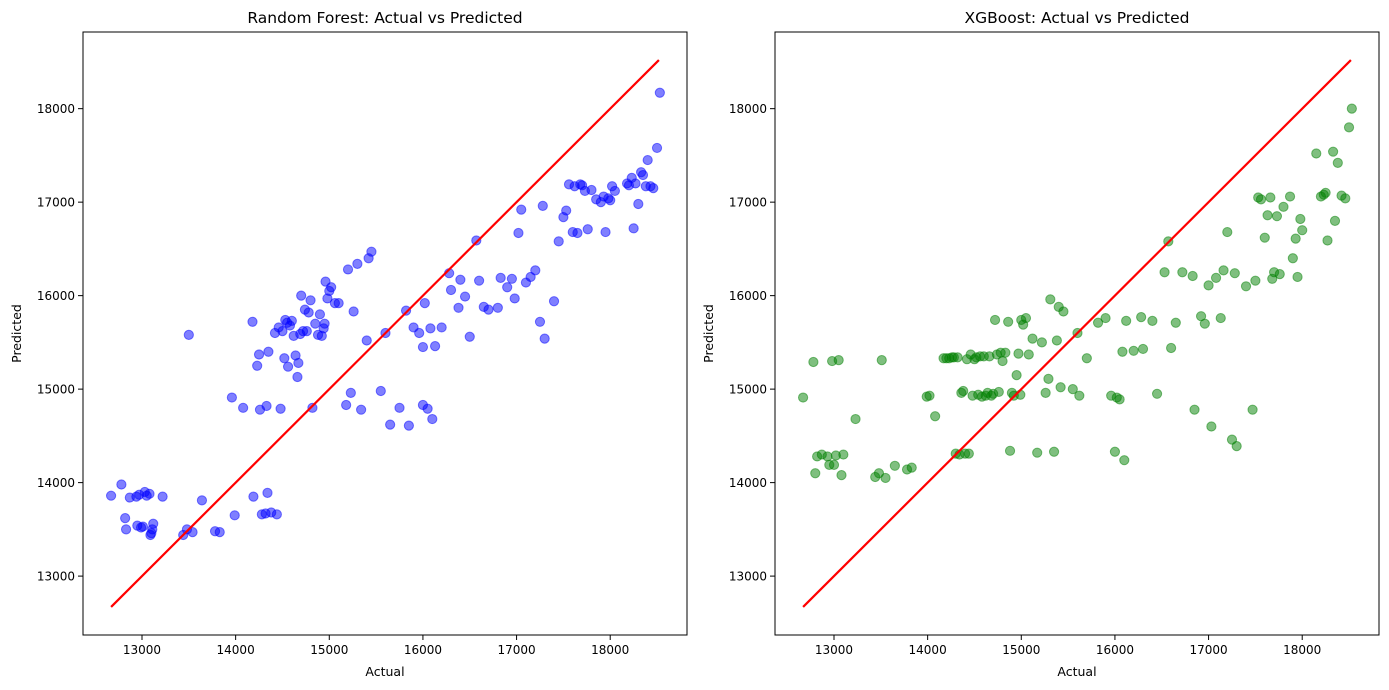 This screenshot has height=690, width=1389. What do you see at coordinates (1021, 650) in the screenshot?
I see `x-tick-label: 15000` at bounding box center [1021, 650].